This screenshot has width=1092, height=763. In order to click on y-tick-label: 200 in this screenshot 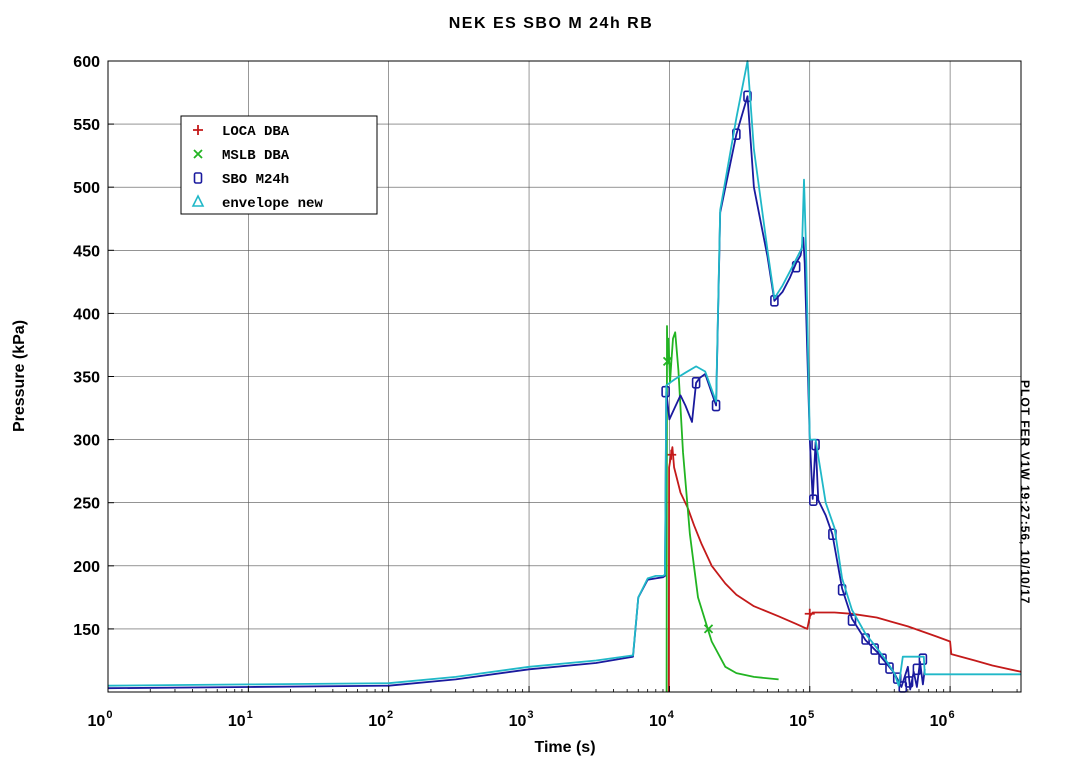, I will do `click(86, 567)`.